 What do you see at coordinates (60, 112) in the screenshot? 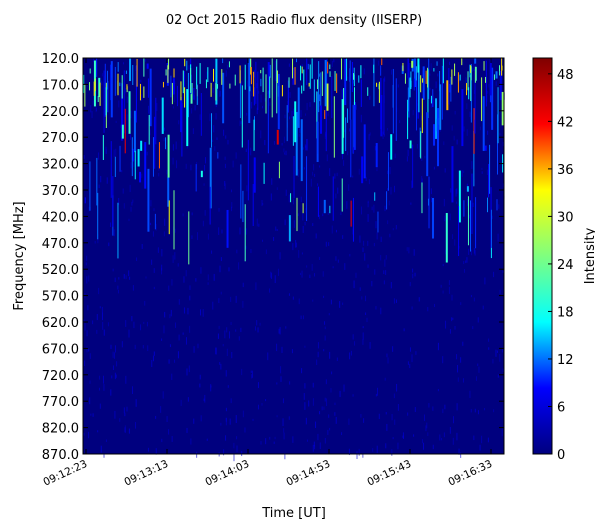
I see `y-tick-label: 220.0` at bounding box center [60, 112].